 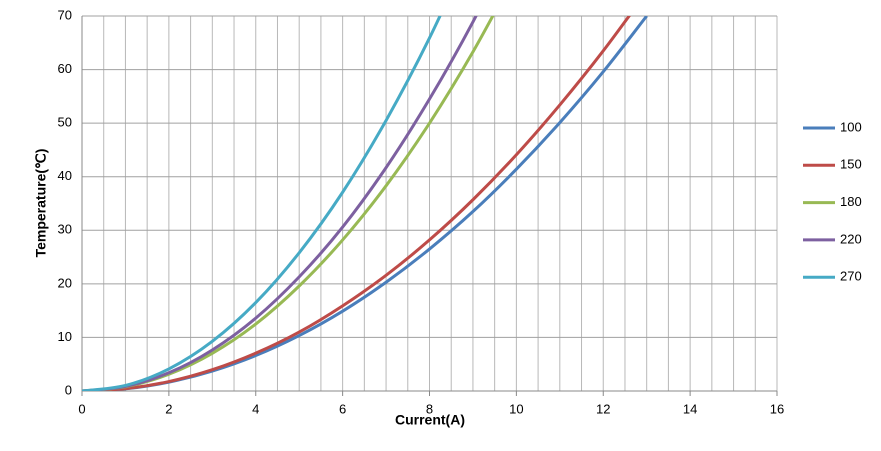 I want to click on y-tick-label: 30, so click(x=65, y=229).